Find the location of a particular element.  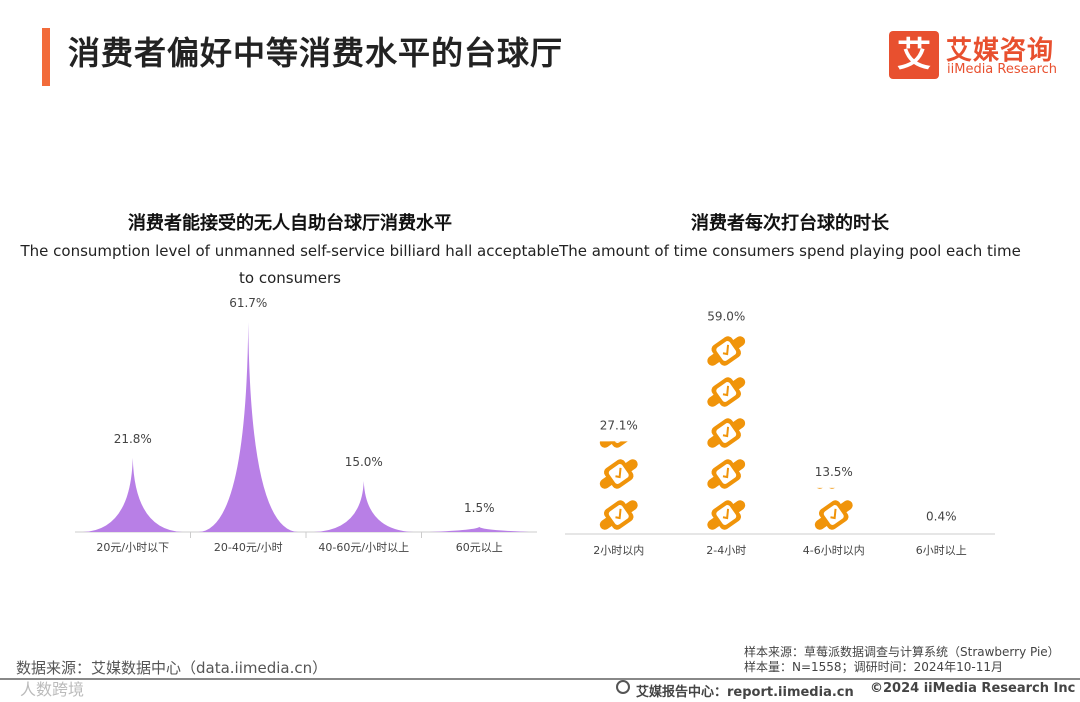

chart2-category-label: 2小时以内 is located at coordinates (618, 550).